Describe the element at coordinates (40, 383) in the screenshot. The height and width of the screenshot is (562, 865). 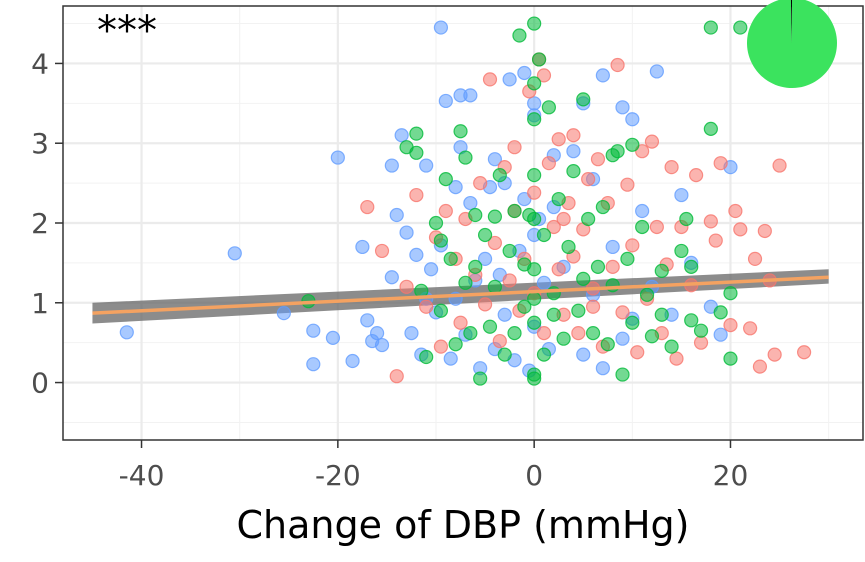
I see `y-tick-label: 0` at that location.